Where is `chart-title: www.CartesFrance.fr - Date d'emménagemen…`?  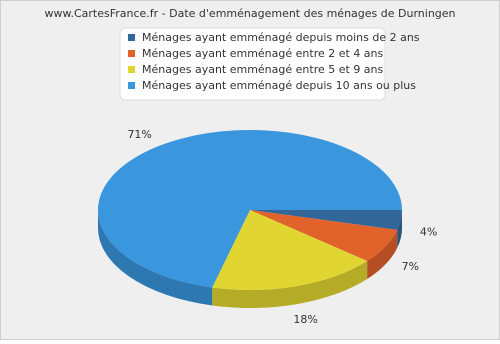 chart-title: www.CartesFrance.fr - Date d'emménagemen… is located at coordinates (249, 13).